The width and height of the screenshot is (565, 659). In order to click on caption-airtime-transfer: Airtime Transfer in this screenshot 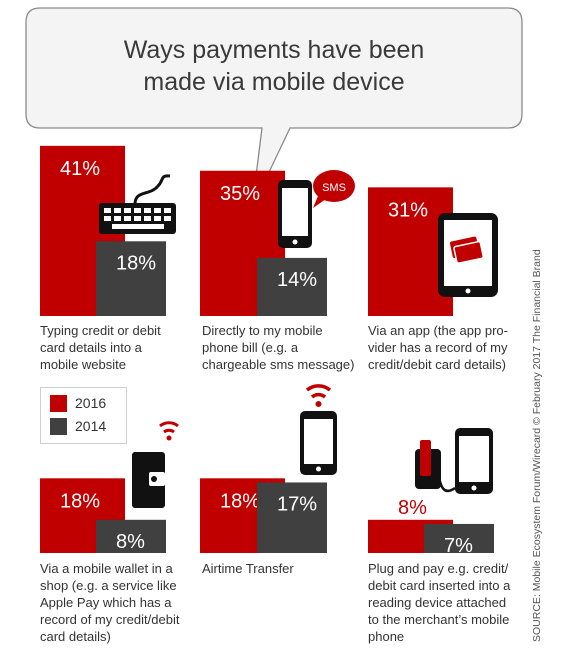, I will do `click(284, 568)`.